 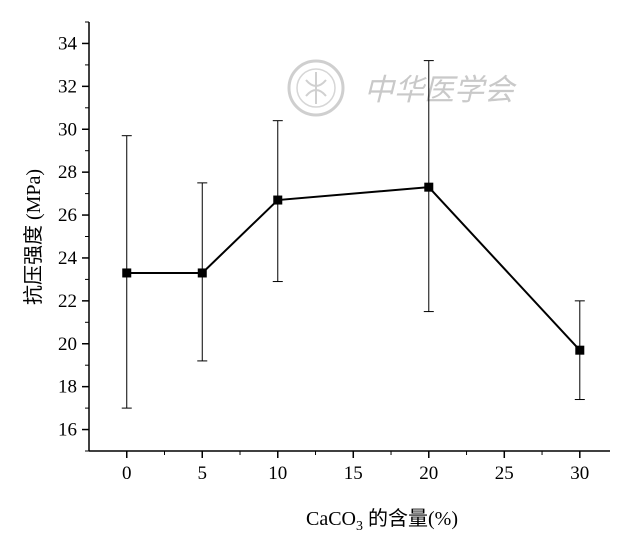 What do you see at coordinates (67, 129) in the screenshot?
I see `y-tick-label: 30` at bounding box center [67, 129].